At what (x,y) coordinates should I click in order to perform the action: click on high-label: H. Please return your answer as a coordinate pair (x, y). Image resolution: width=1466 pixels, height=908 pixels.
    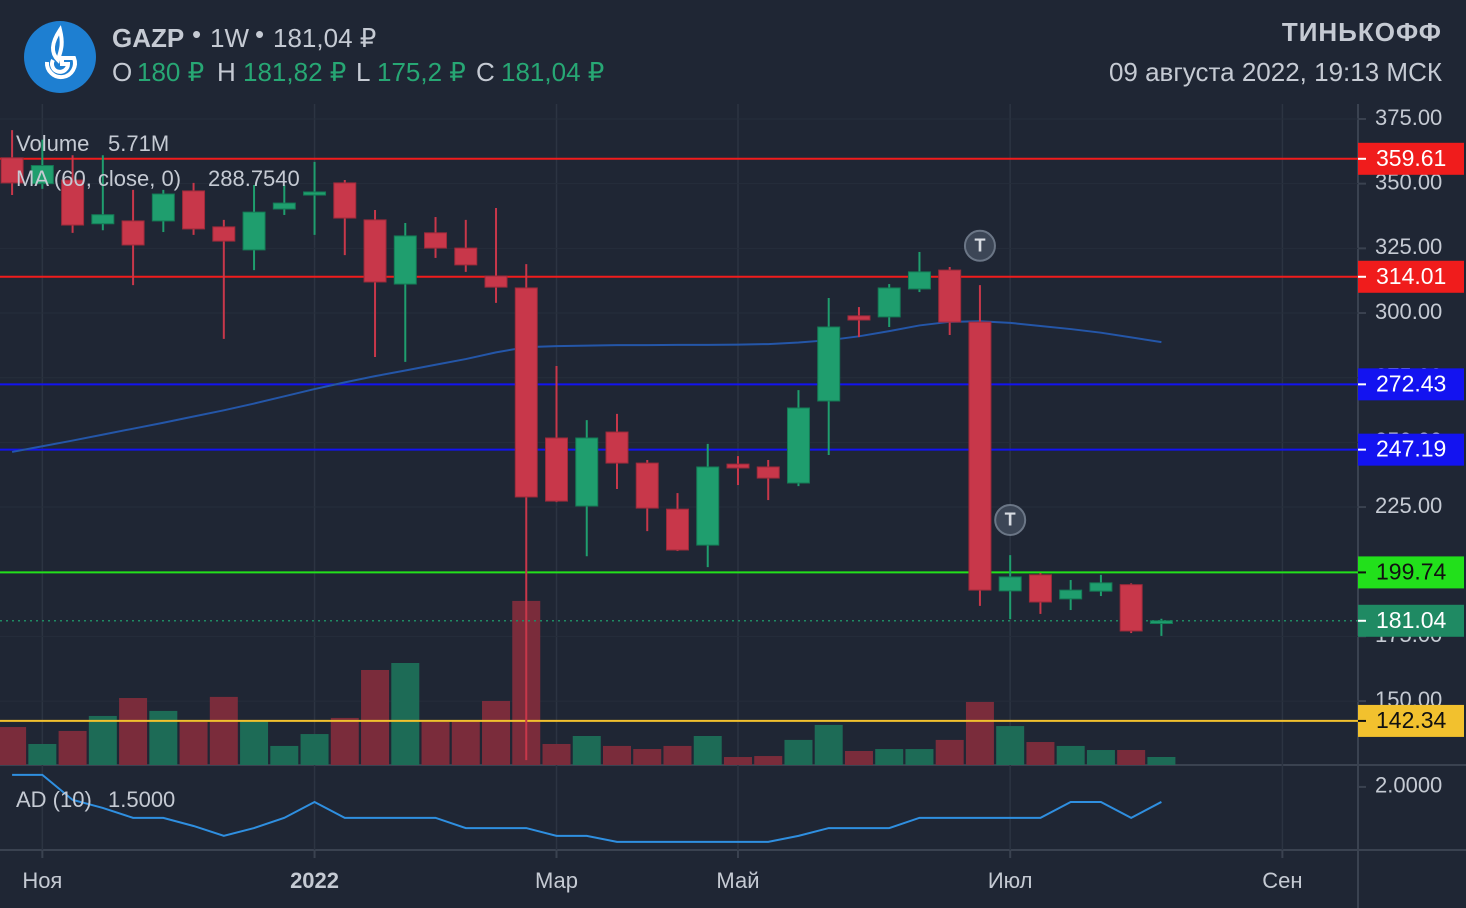
    Looking at the image, I should click on (226, 72).